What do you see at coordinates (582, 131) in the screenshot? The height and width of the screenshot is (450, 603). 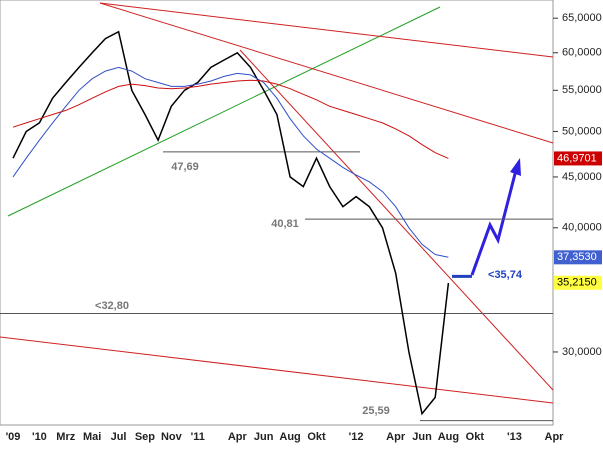 I see `y-tick-label: 50,0000` at bounding box center [582, 131].